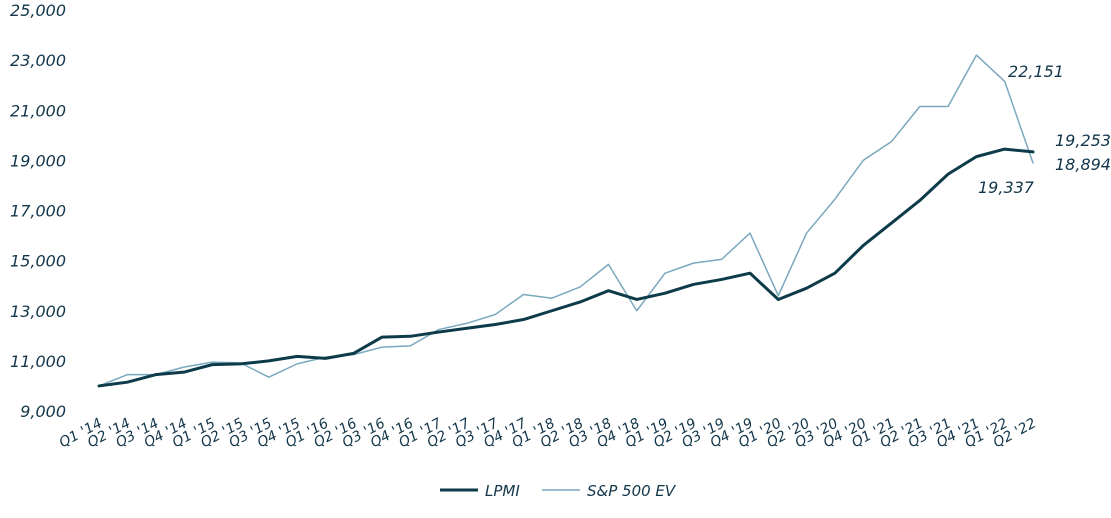  Describe the element at coordinates (38, 10) in the screenshot. I see `y-tick-label: 25,000` at that location.